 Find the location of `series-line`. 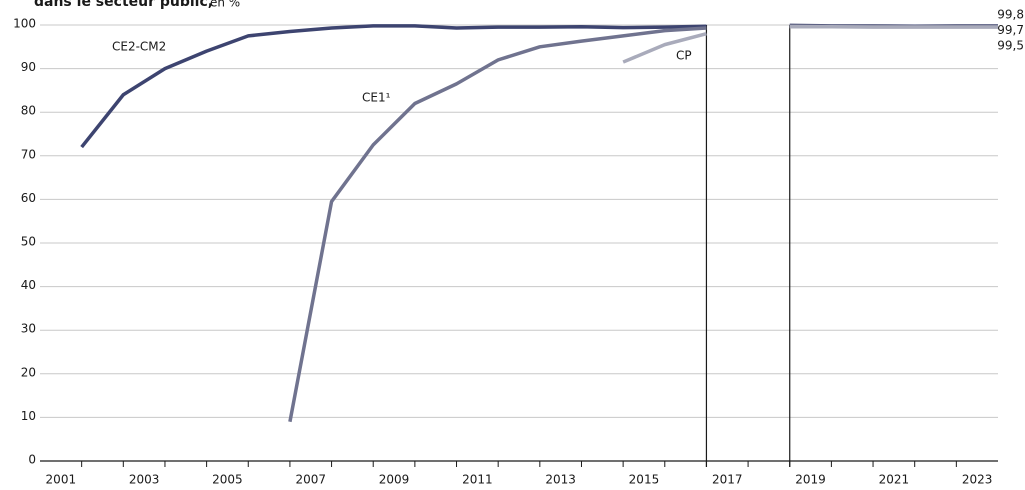

series-line is located at coordinates (810, 44).